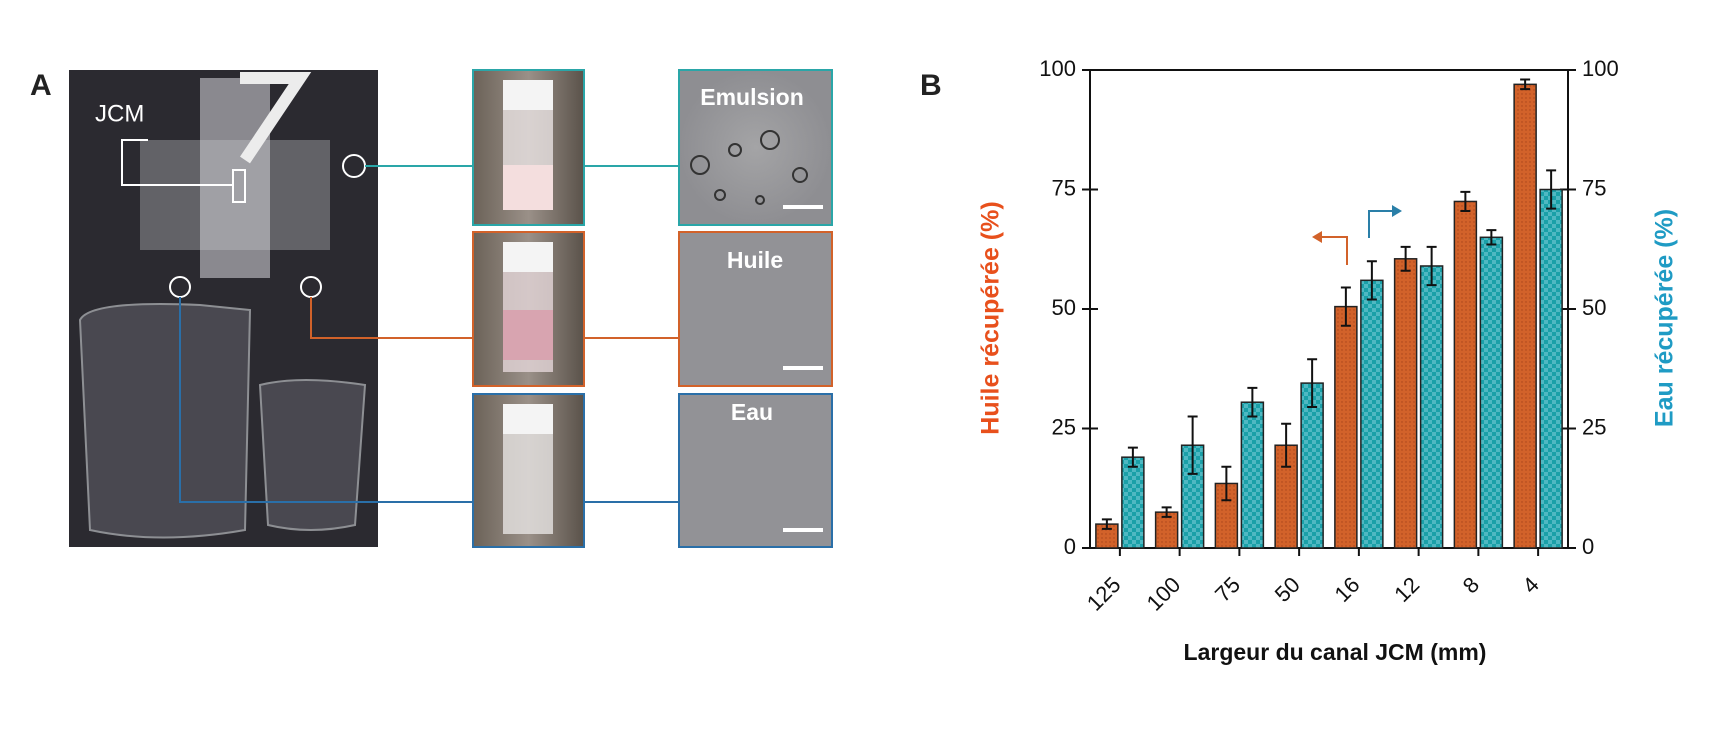  What do you see at coordinates (1406, 589) in the screenshot?
I see `x-tick-label: 12` at bounding box center [1406, 589].